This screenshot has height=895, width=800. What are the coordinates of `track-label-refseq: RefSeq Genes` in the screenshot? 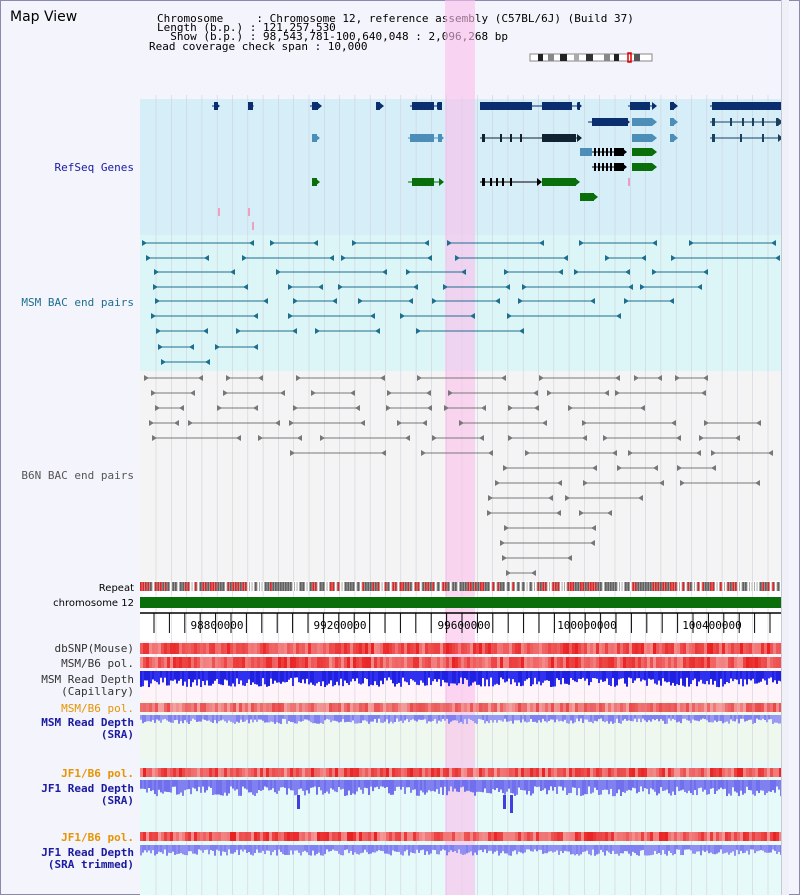 It's located at (94, 167).